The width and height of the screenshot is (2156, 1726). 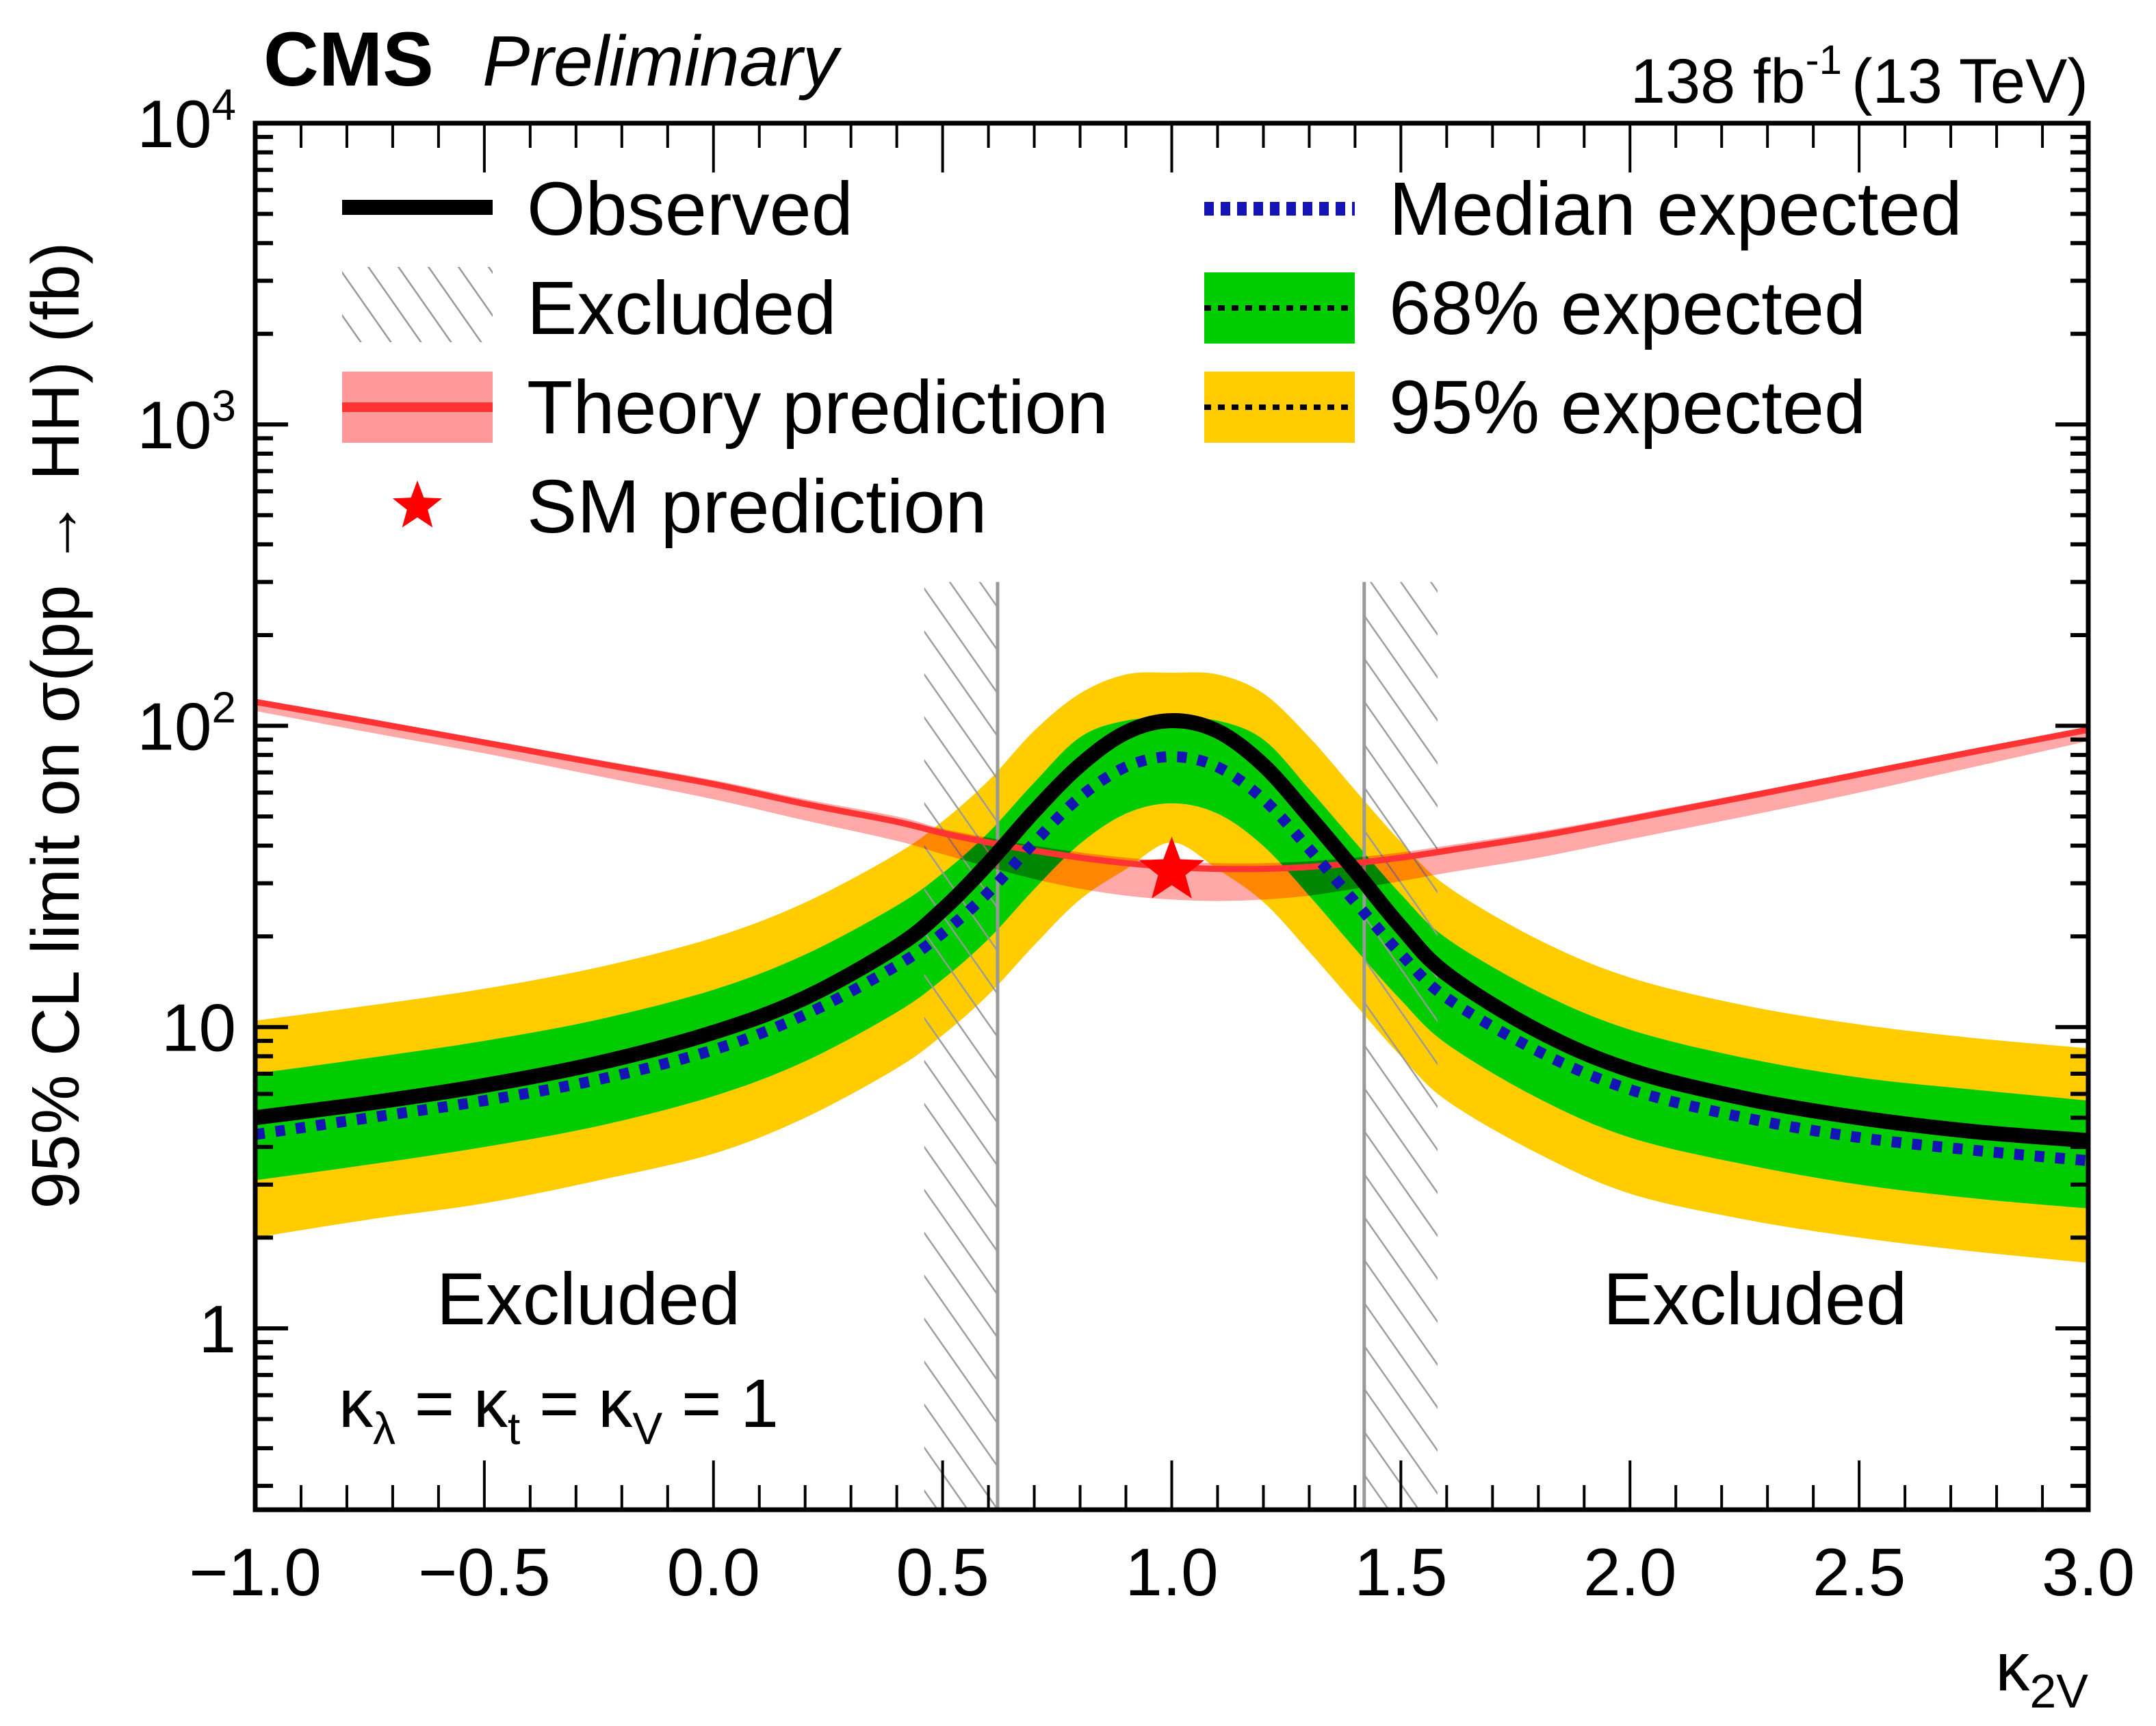 I want to click on lumi-exponent: -1, so click(x=1824, y=60).